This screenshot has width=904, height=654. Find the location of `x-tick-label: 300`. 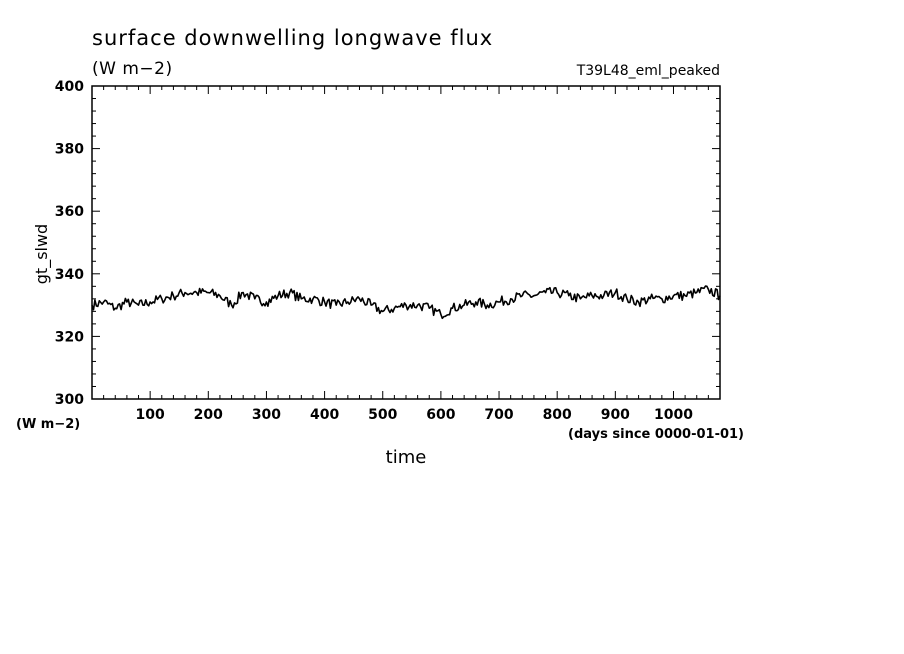

x-tick-label: 300 is located at coordinates (266, 415).